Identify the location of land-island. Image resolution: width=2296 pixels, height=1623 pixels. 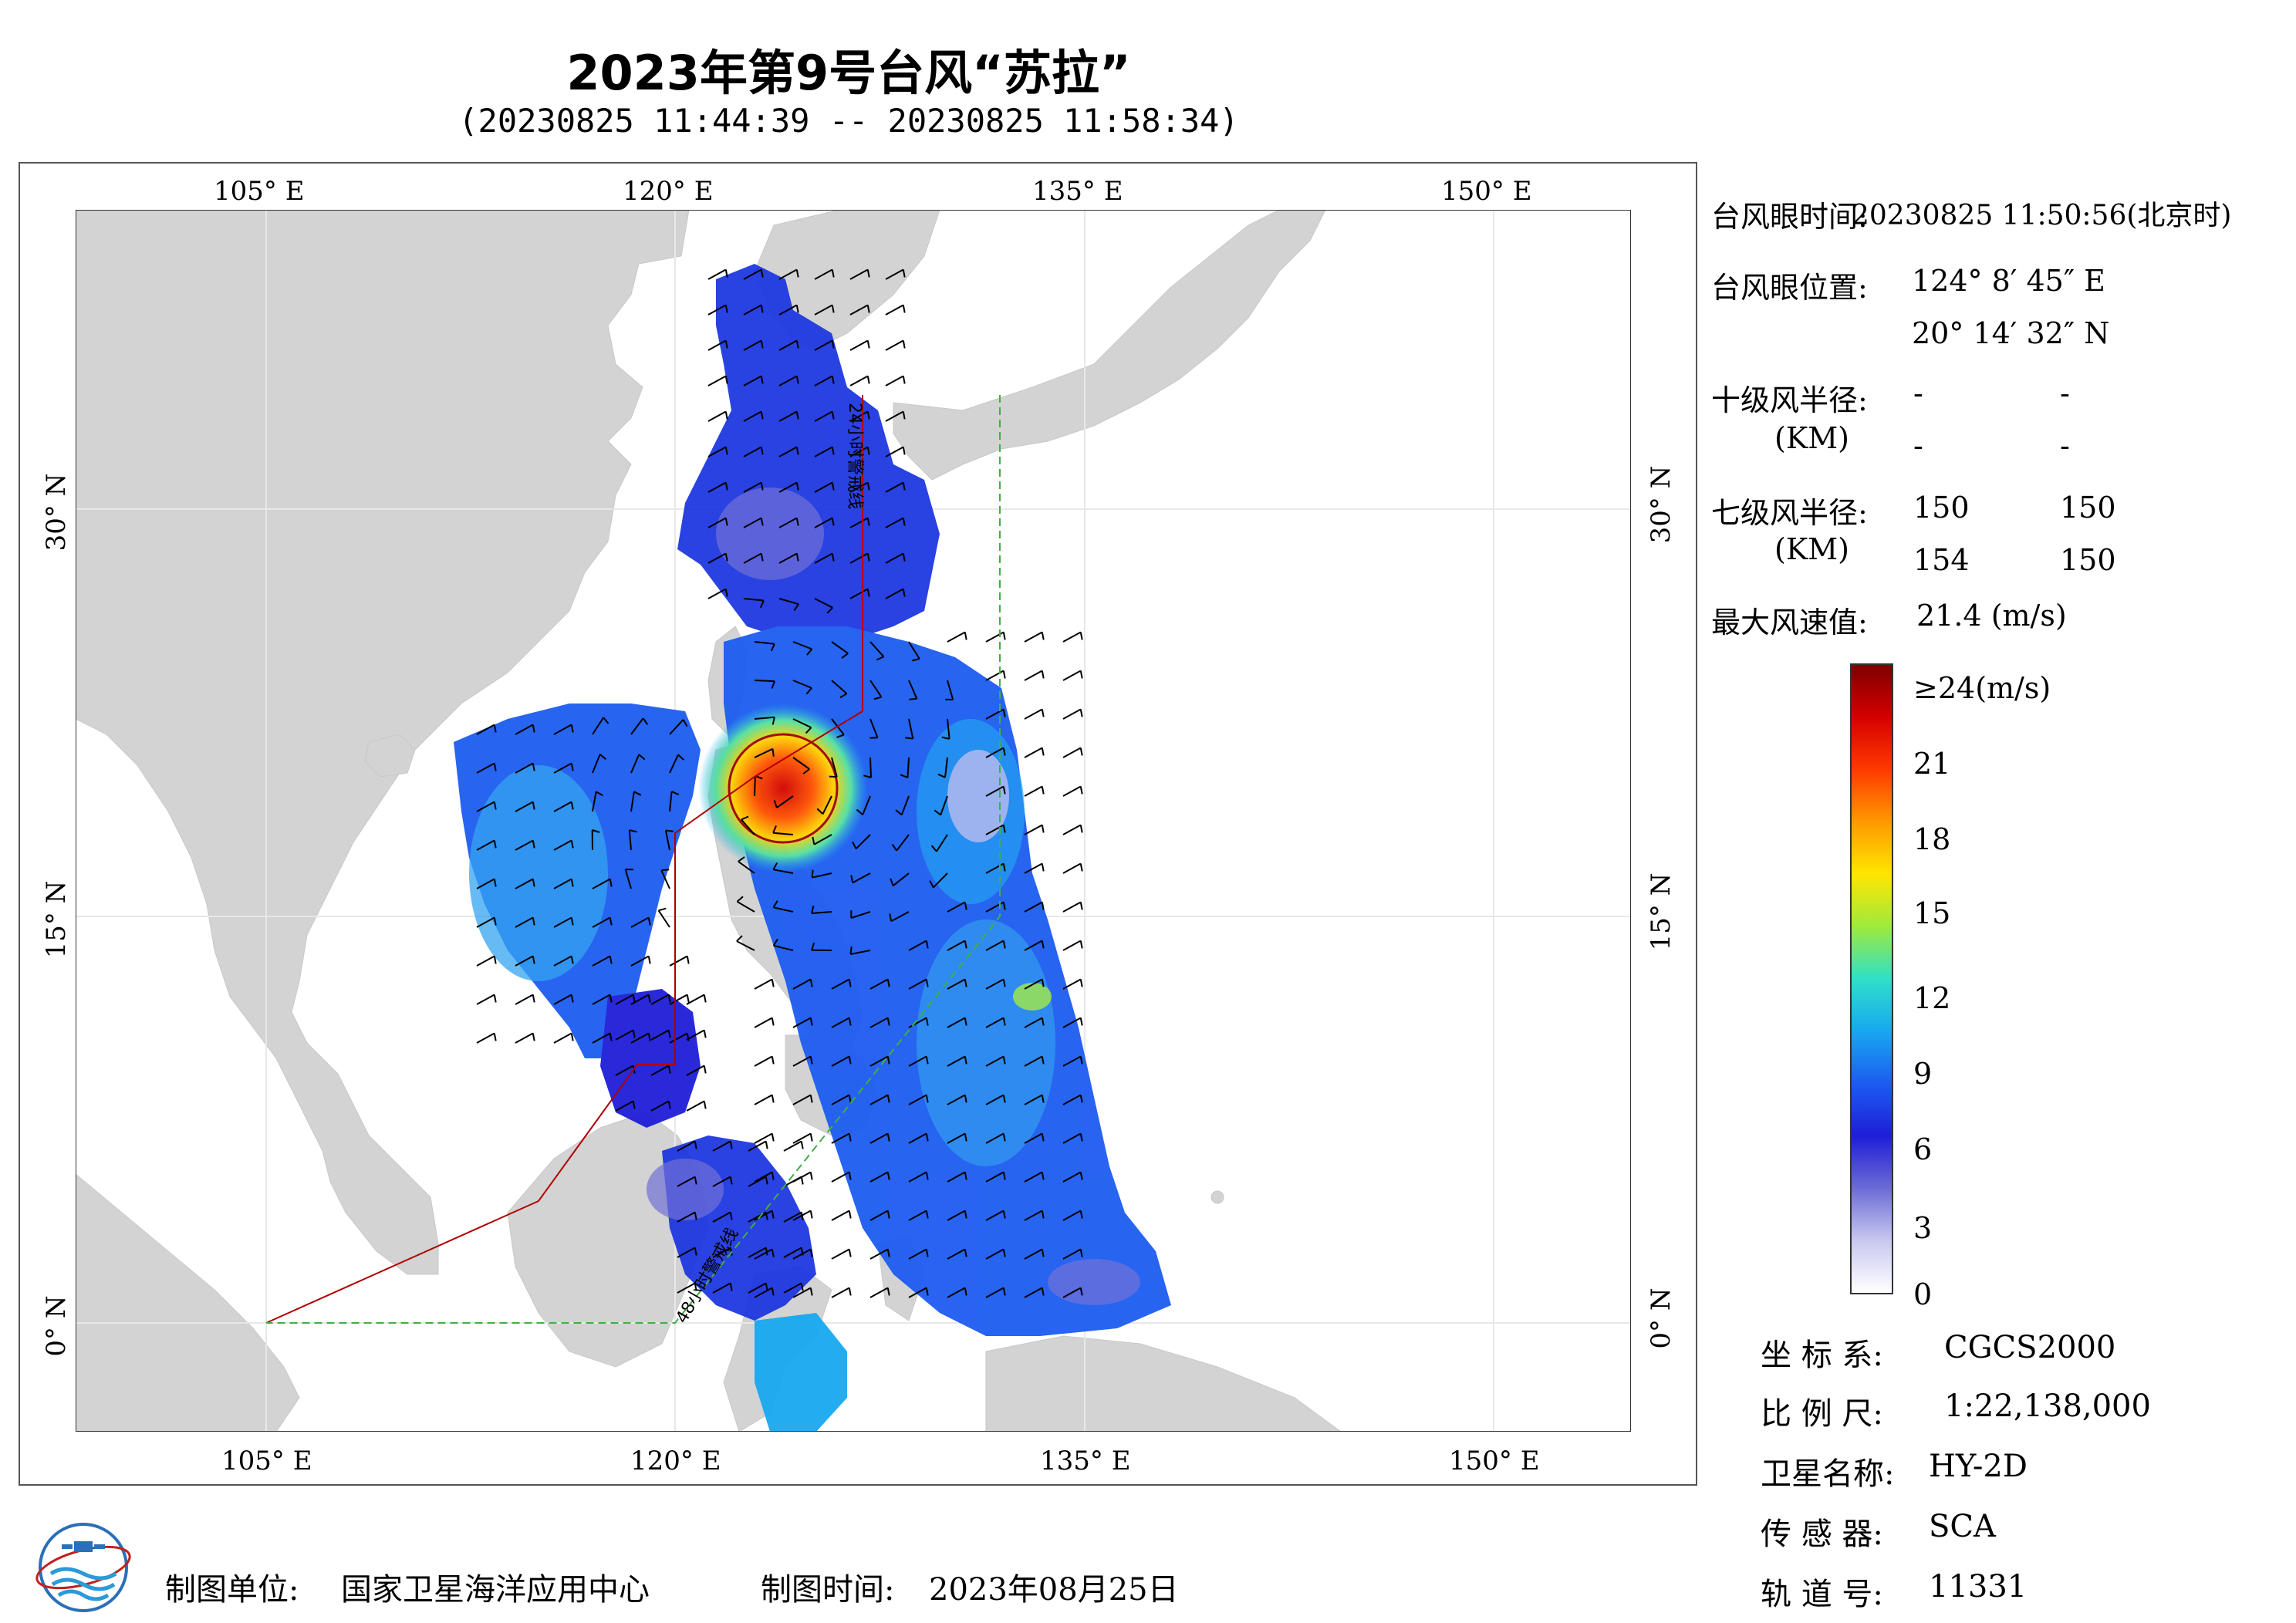
(1217, 1197).